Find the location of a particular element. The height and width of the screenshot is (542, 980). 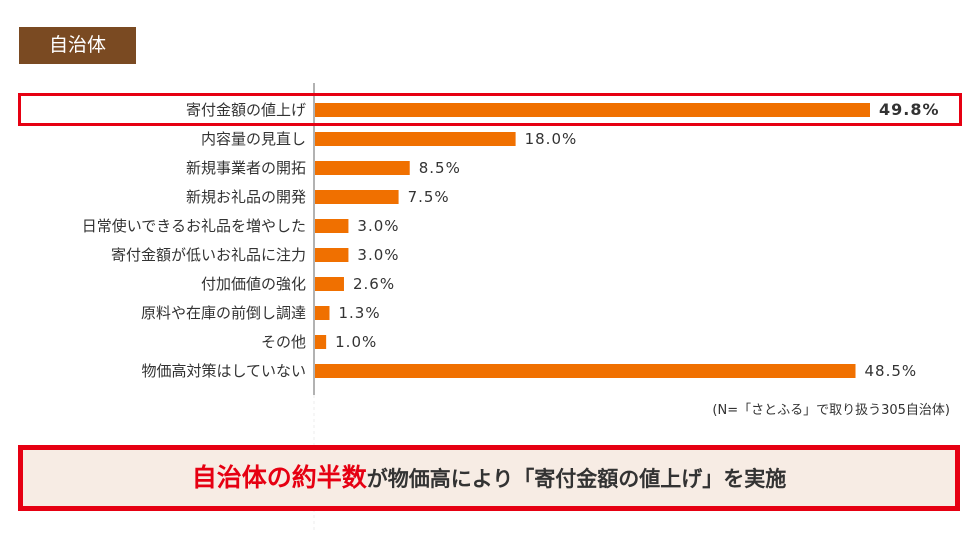

category-tag: 自治体 is located at coordinates (77, 45).